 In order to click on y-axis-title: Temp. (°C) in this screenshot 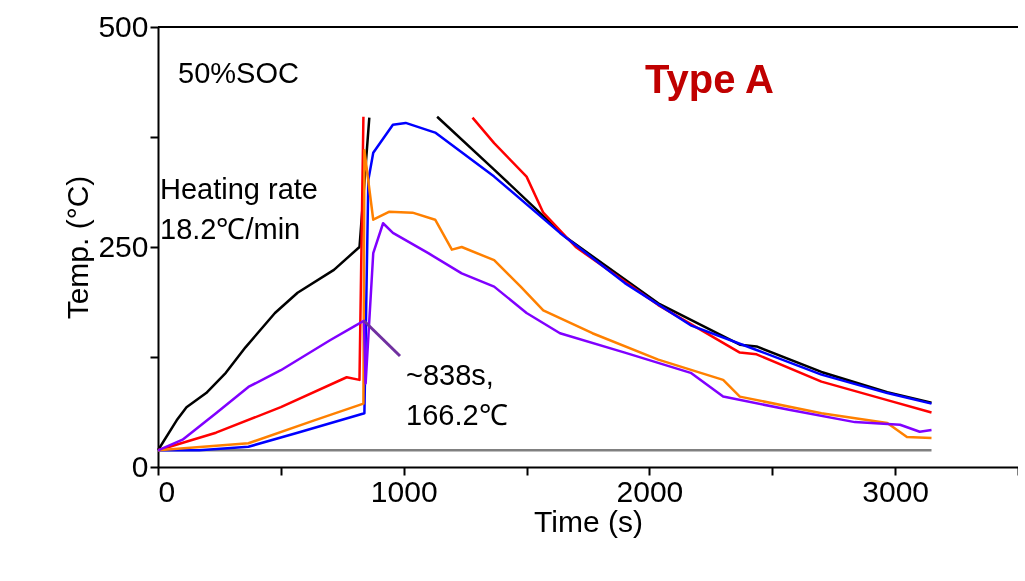, I will do `click(78, 247)`.